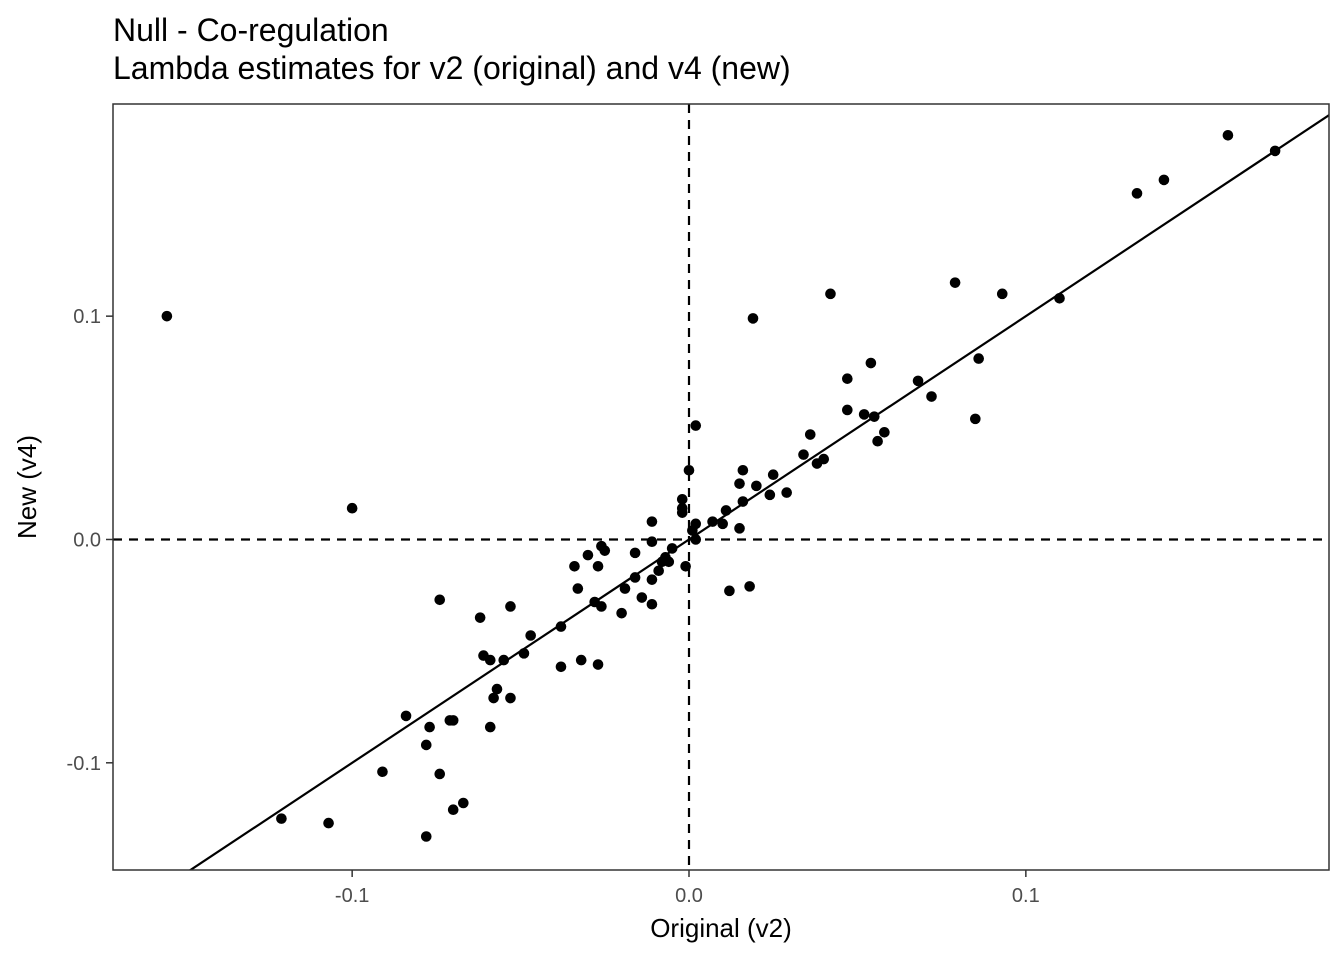 The width and height of the screenshot is (1344, 960). I want to click on y-axis-title: New (v4), so click(27, 487).